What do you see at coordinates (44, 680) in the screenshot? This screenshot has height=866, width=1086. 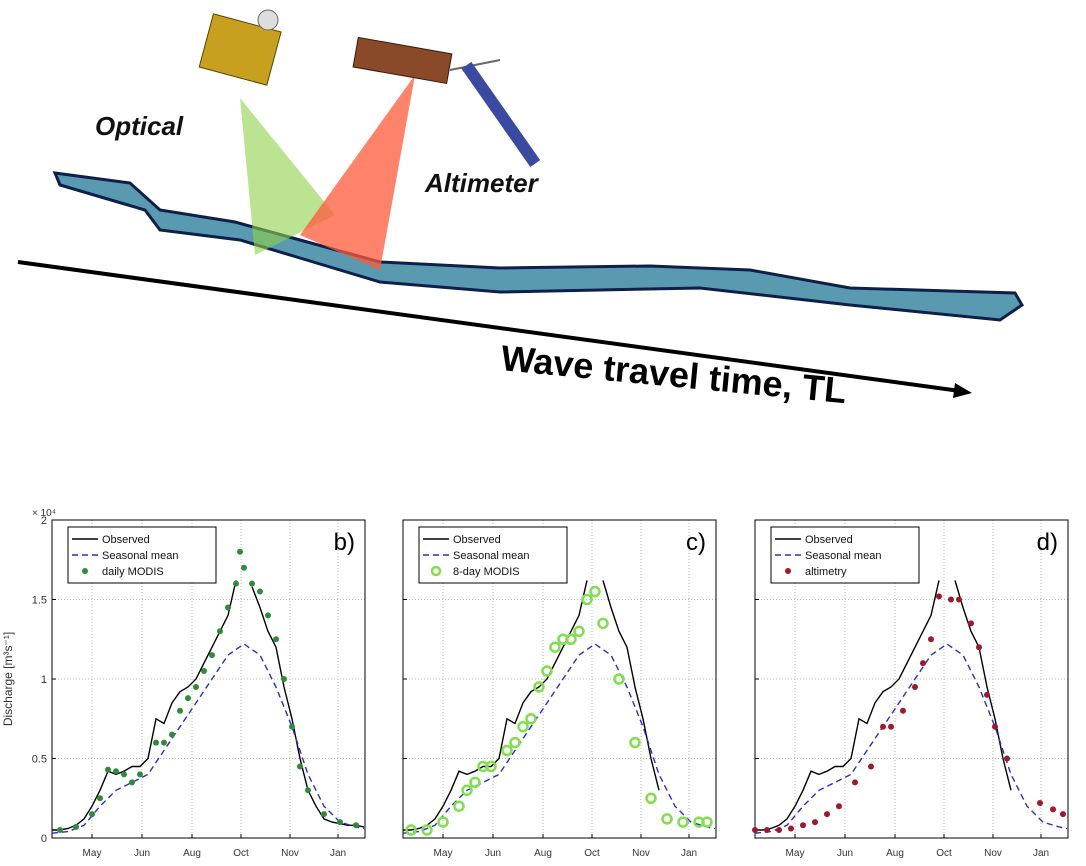 I see `y-tick-label: 1` at bounding box center [44, 680].